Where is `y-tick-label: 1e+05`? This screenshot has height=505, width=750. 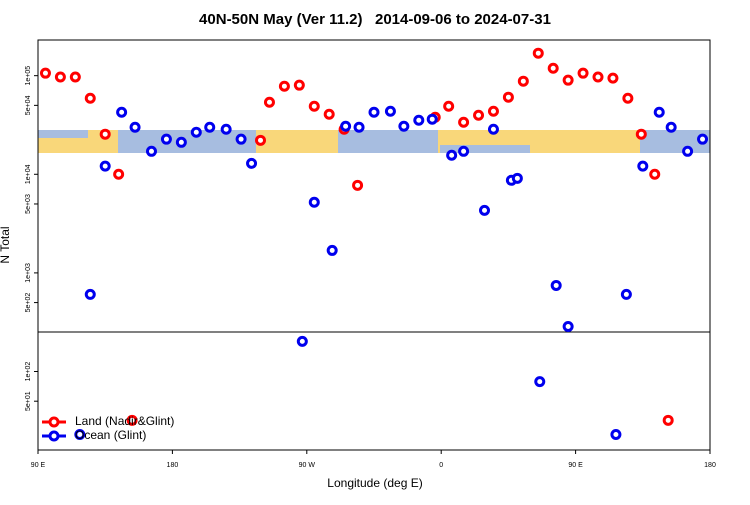 y-tick-label: 1e+05 is located at coordinates (28, 76).